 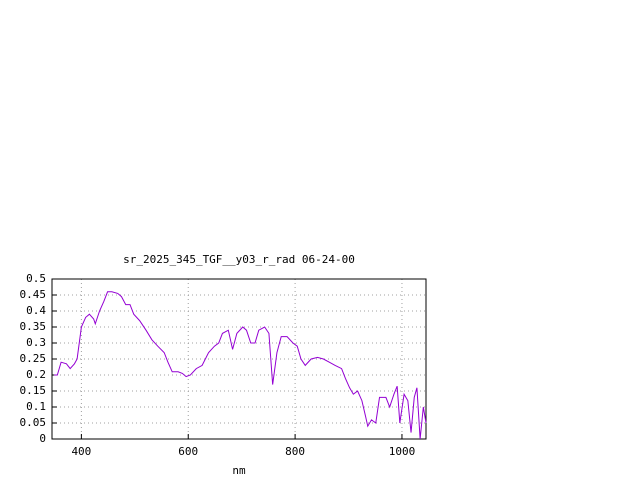 I want to click on y-tick-label: 0.3, so click(x=36, y=342).